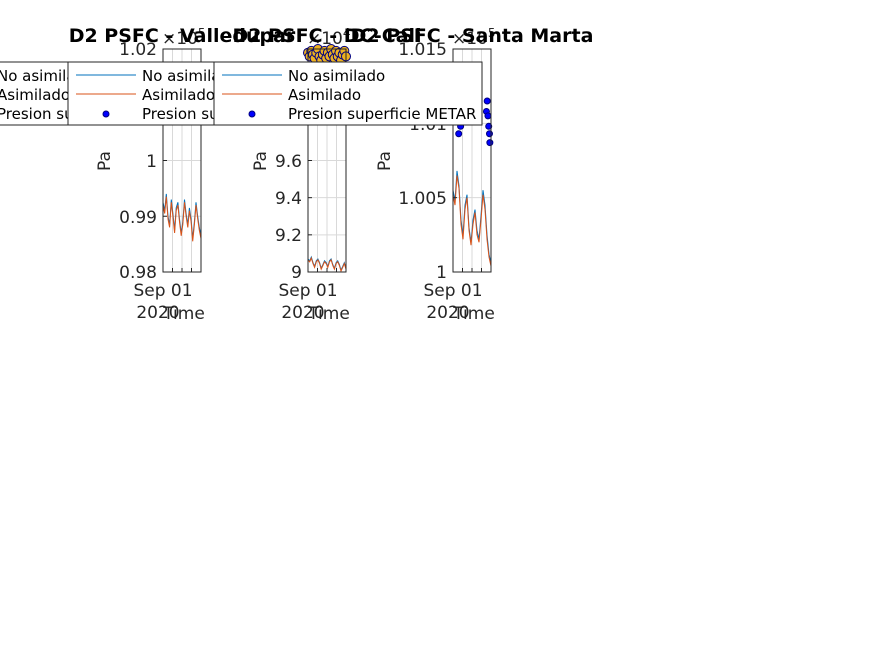  Describe the element at coordinates (422, 50) in the screenshot. I see `y-tick-label: 1.015` at that location.